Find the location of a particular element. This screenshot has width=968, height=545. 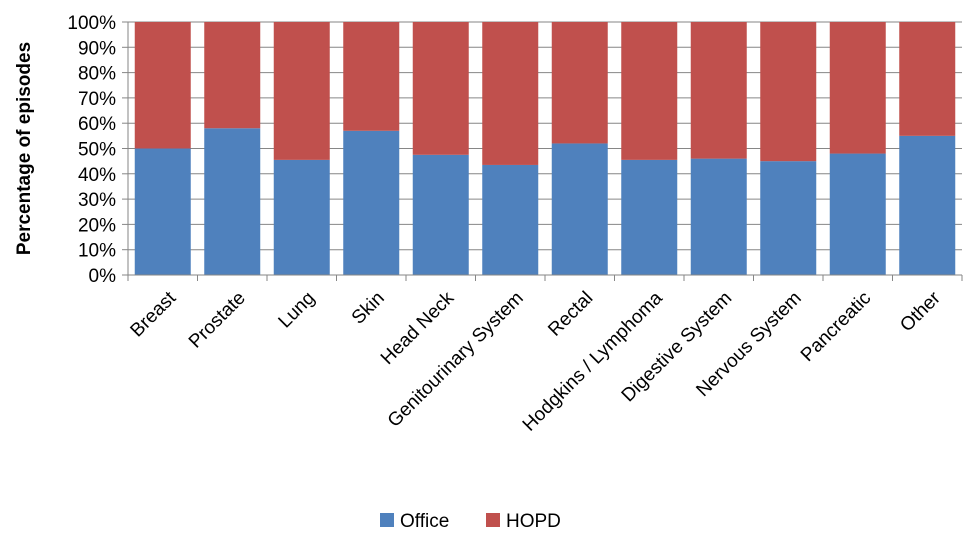

y-tick-label: 30% is located at coordinates (97, 200).